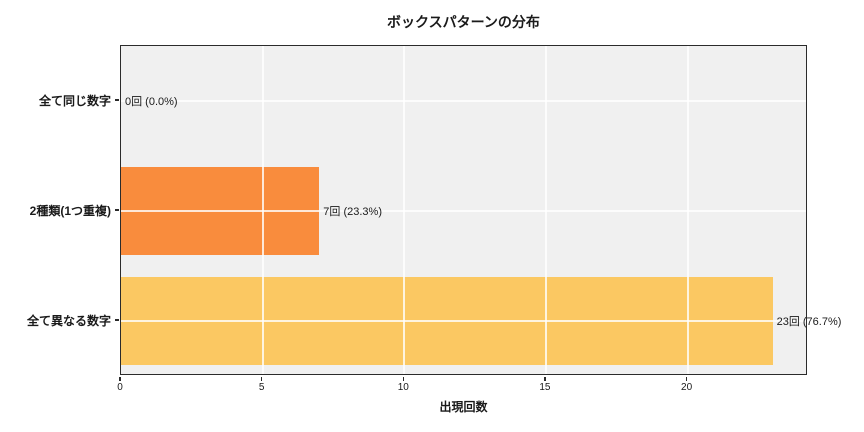 The width and height of the screenshot is (864, 432). Describe the element at coordinates (74, 101) in the screenshot. I see `y-tick-label: 全て同じ数字` at that location.